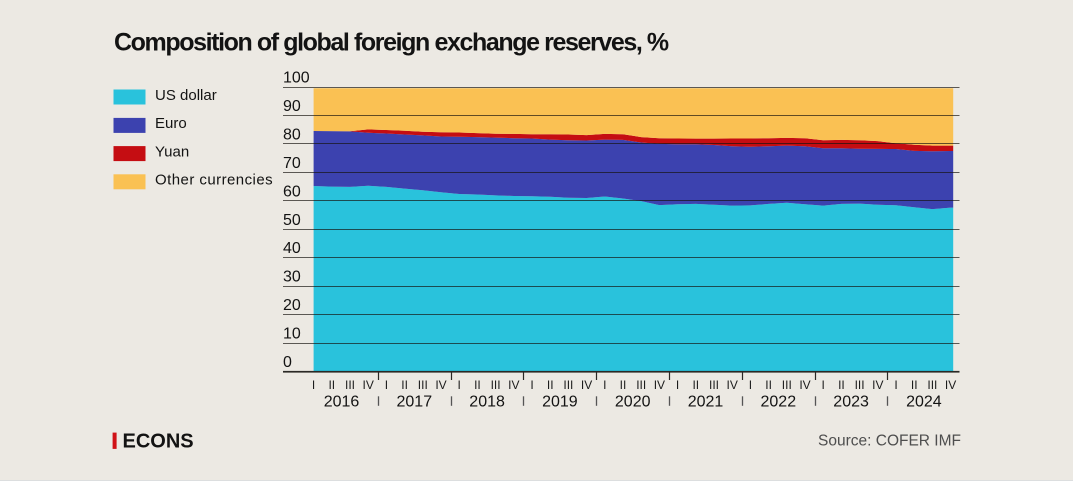  Describe the element at coordinates (186, 95) in the screenshot. I see `svg-text: US dollar` at that location.